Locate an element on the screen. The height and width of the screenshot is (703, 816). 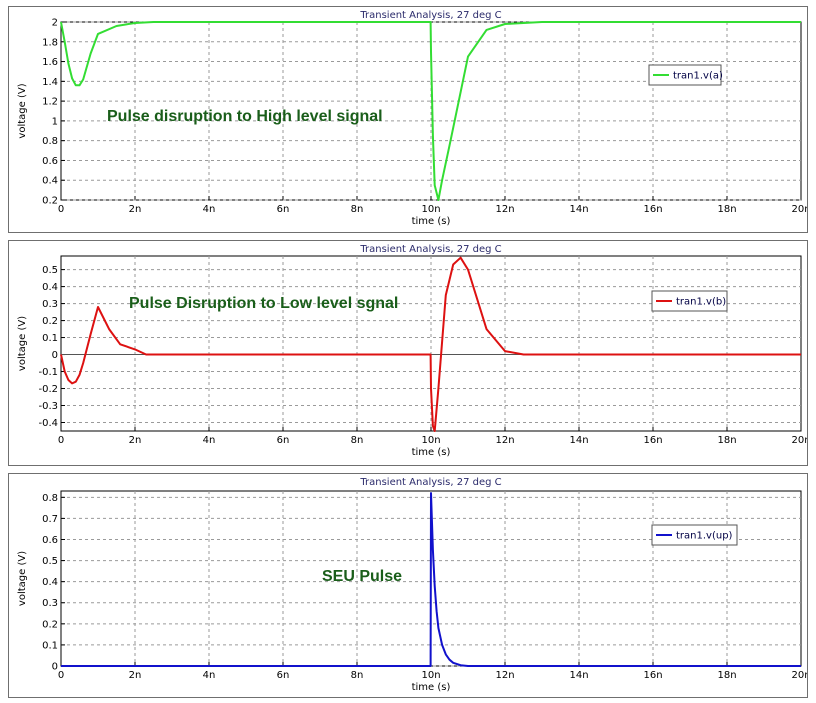
y-tick-label: 1 is located at coordinates (55, 121).